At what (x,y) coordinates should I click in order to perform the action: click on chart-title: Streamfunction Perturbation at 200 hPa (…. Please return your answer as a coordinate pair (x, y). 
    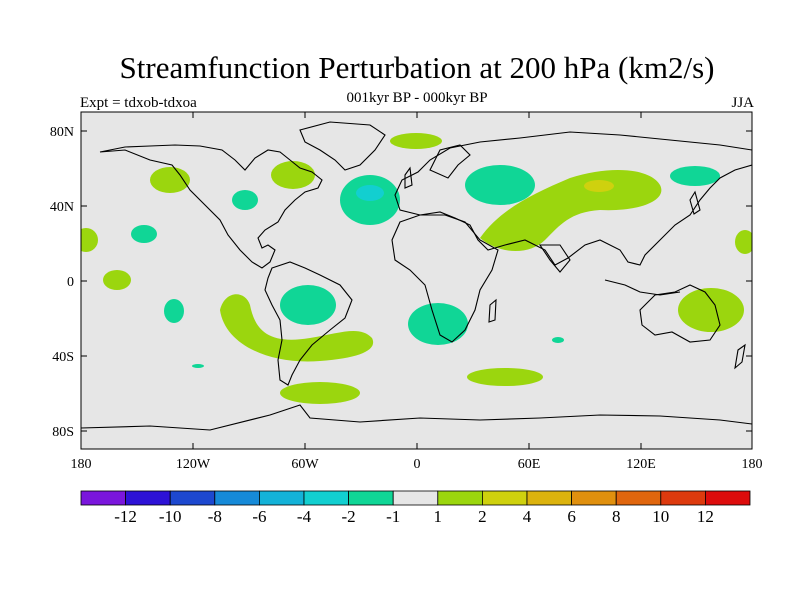
    Looking at the image, I should click on (417, 67).